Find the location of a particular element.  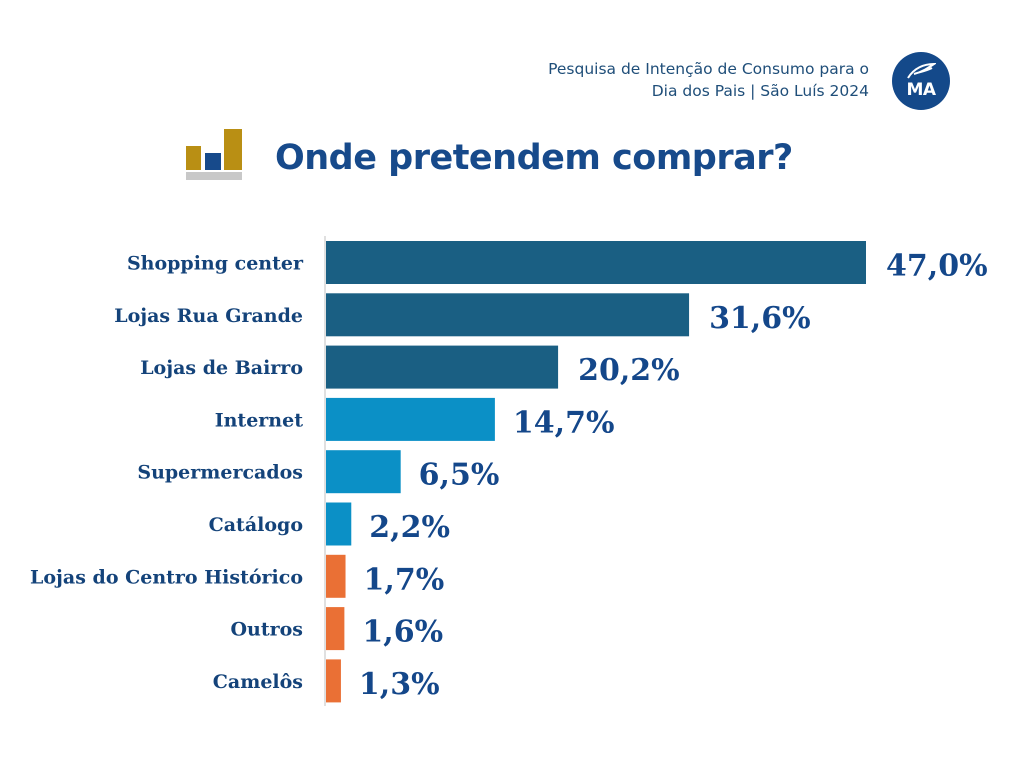

ma-logo: MA is located at coordinates (921, 81).